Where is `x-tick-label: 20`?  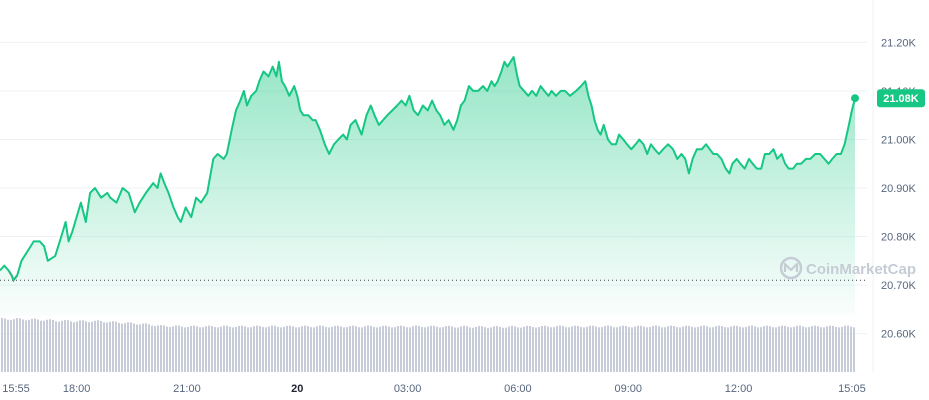
x-tick-label: 20 is located at coordinates (297, 389).